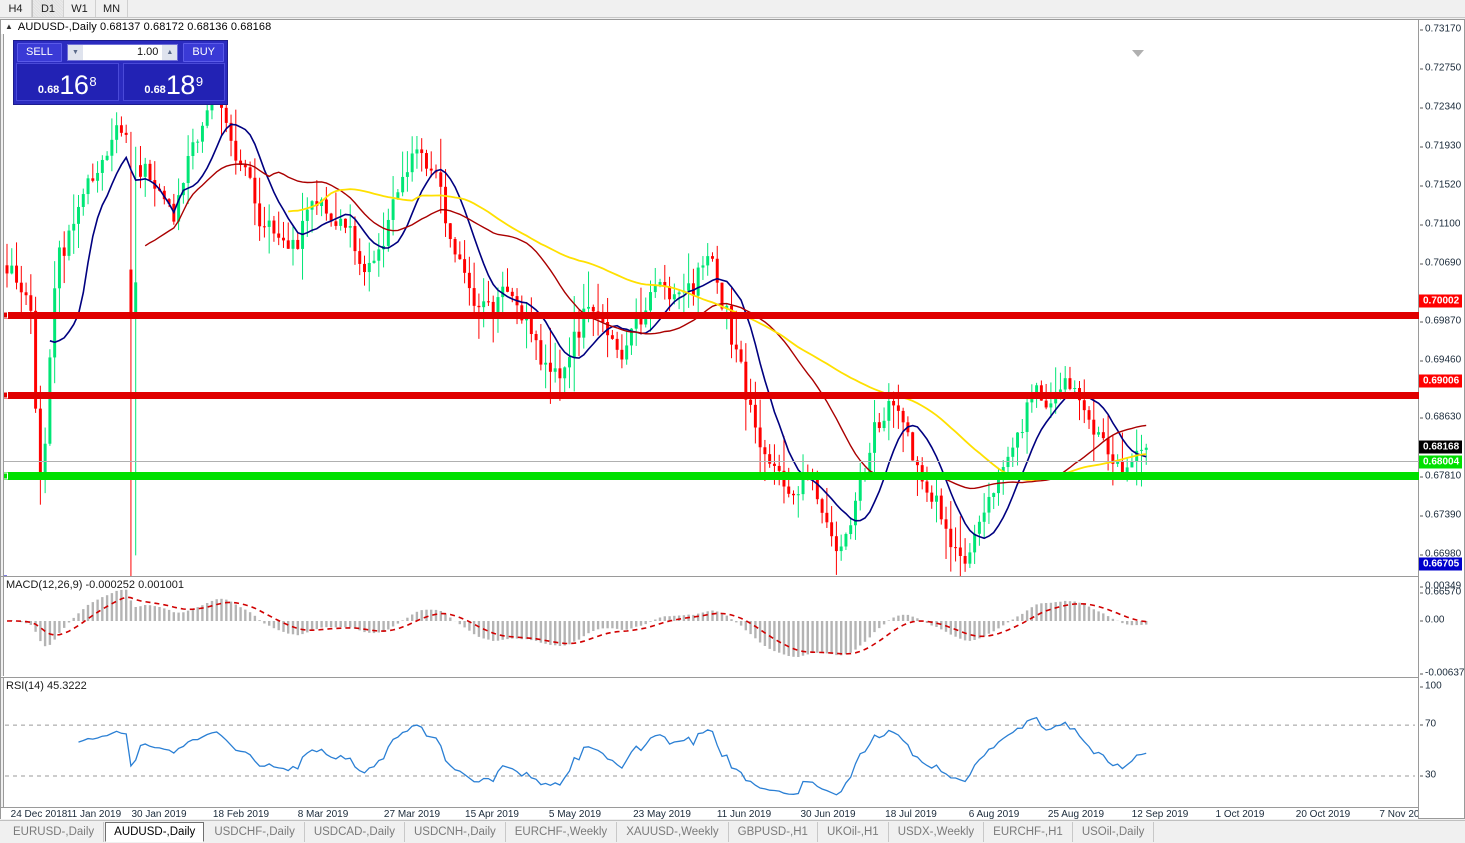 Image resolution: width=1465 pixels, height=843 pixels. Describe the element at coordinates (9, 26) in the screenshot. I see `chart-collapse-icon: ▲` at that location.